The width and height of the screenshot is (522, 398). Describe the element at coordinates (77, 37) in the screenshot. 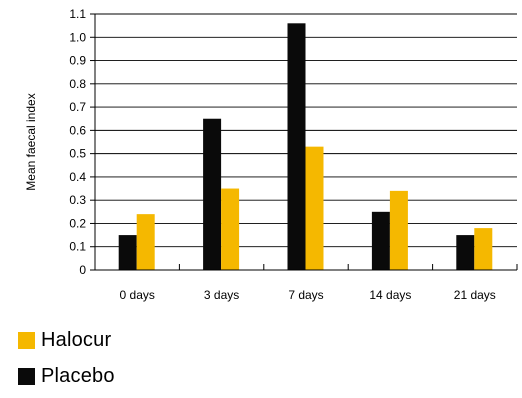

I see `y-tick-label: 1.0` at that location.